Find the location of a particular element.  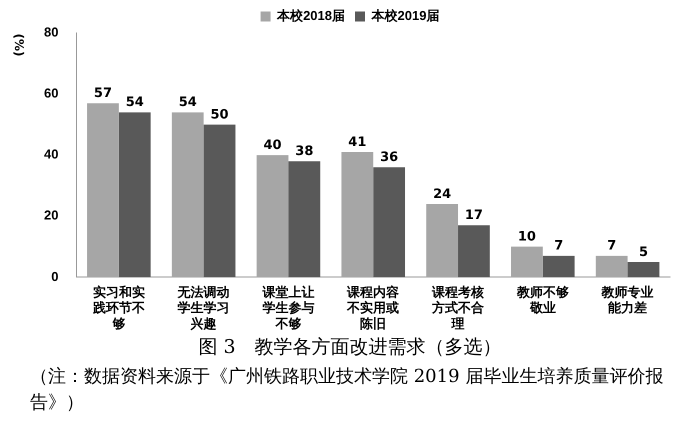

data-label: 5 is located at coordinates (643, 252).